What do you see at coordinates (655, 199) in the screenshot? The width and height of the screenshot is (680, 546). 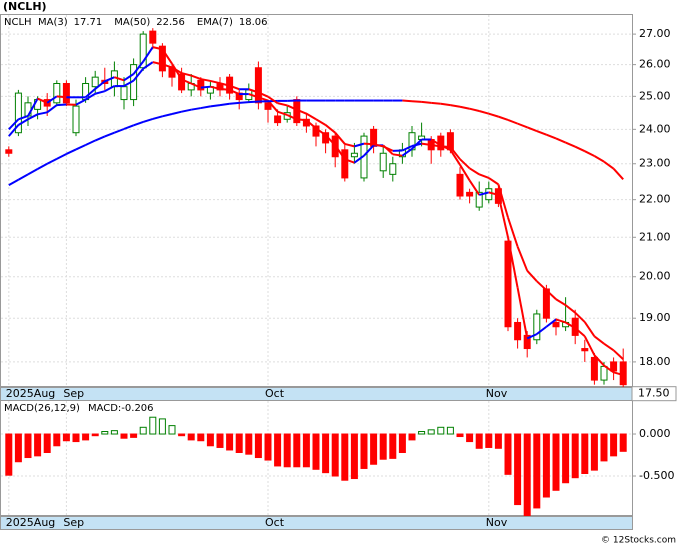 I see `y-tick-label: 22.00` at bounding box center [655, 199].